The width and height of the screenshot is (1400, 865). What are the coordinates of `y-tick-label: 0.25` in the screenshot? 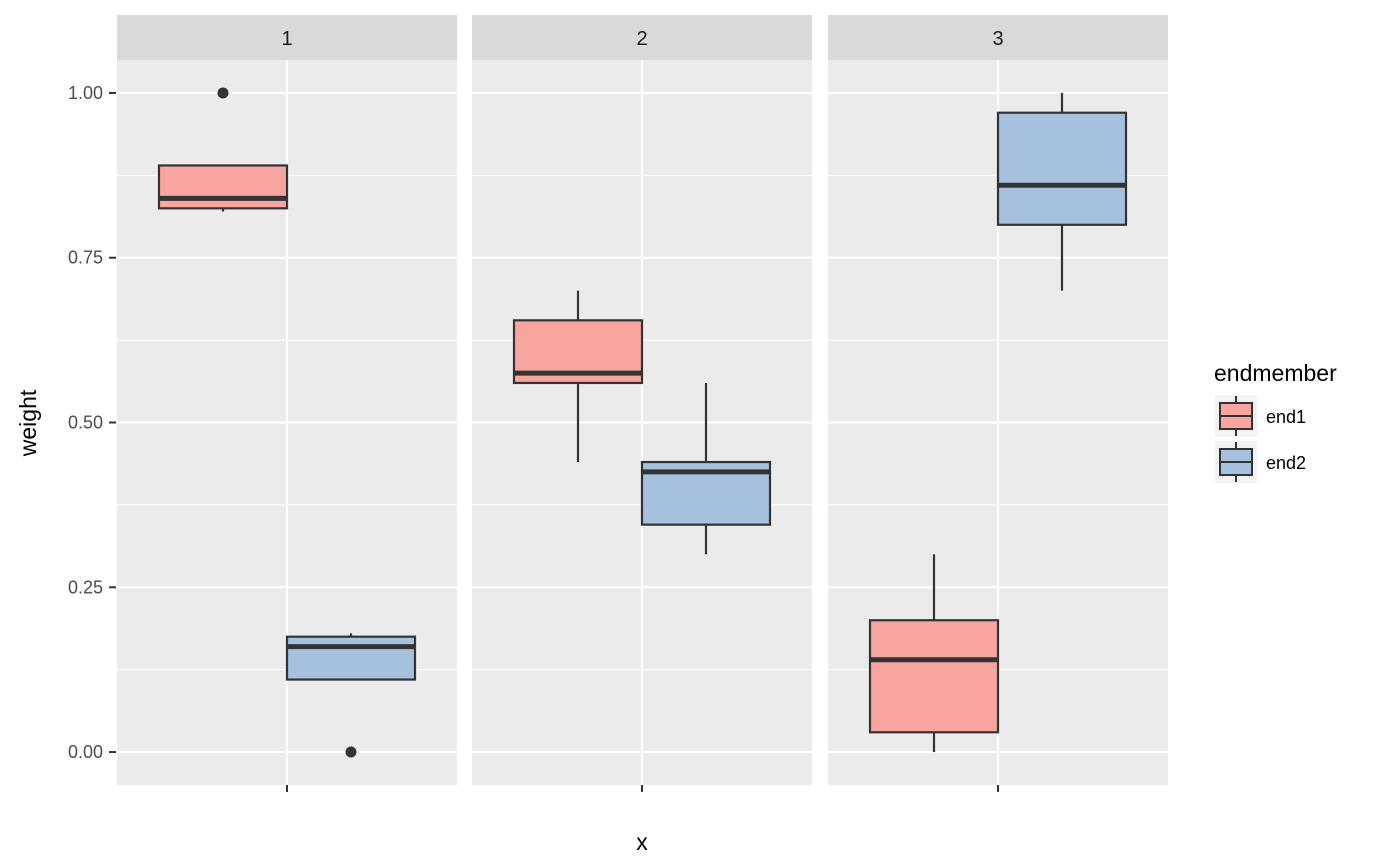 It's located at (85, 587).